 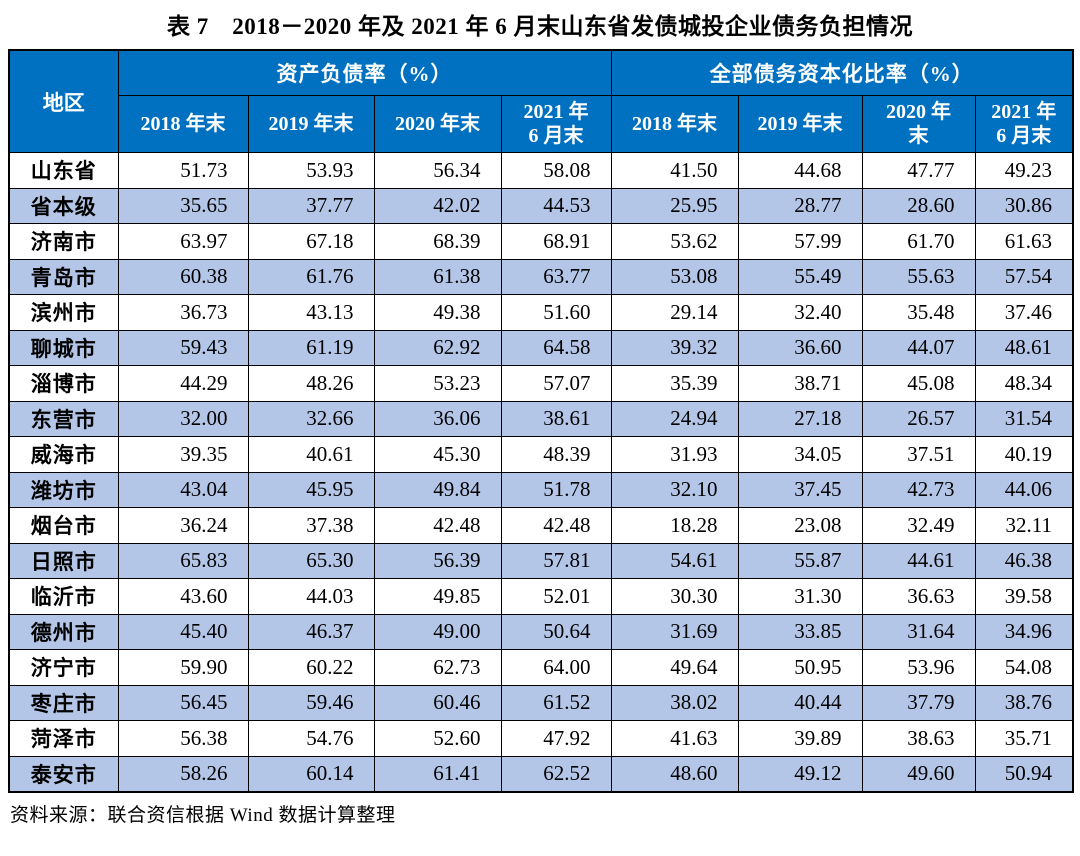 What do you see at coordinates (556, 124) in the screenshot?
I see `column-header-alr-2021h1: 2021 年 6 月末` at bounding box center [556, 124].